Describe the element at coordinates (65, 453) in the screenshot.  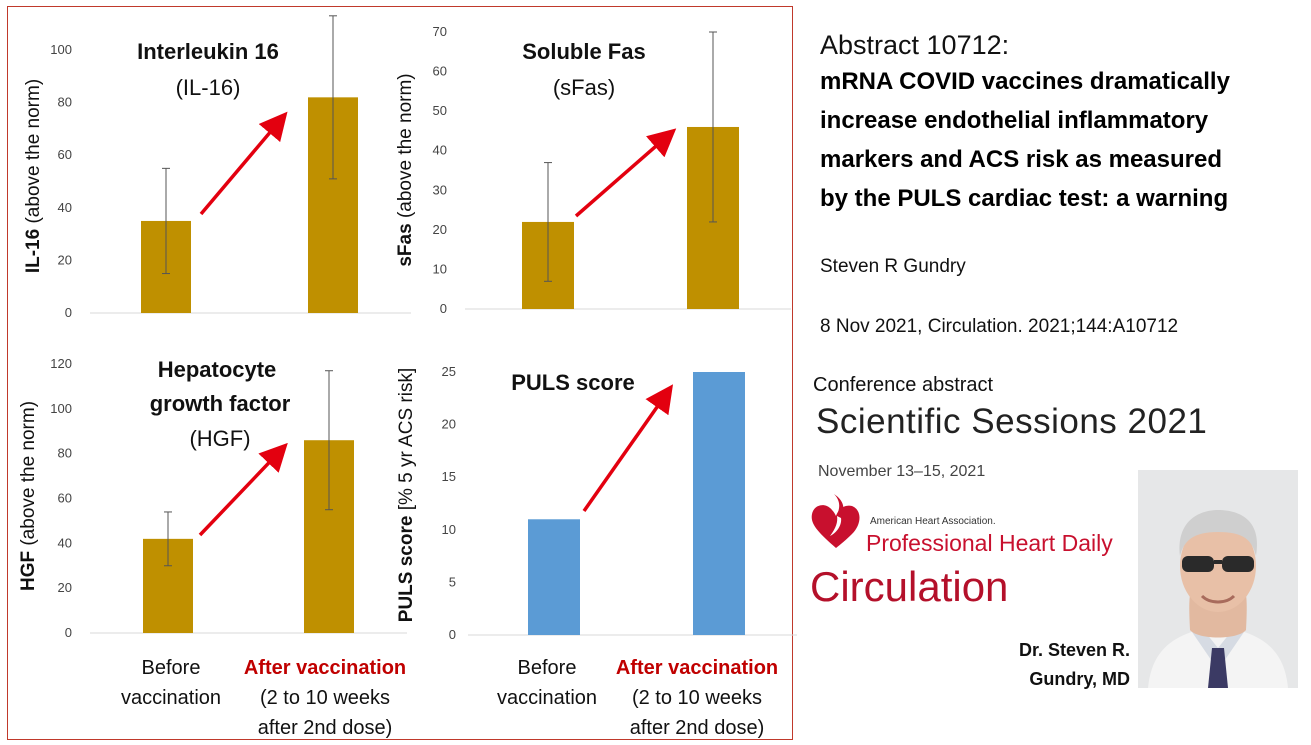
I see `chart3-ytick: 80` at that location.